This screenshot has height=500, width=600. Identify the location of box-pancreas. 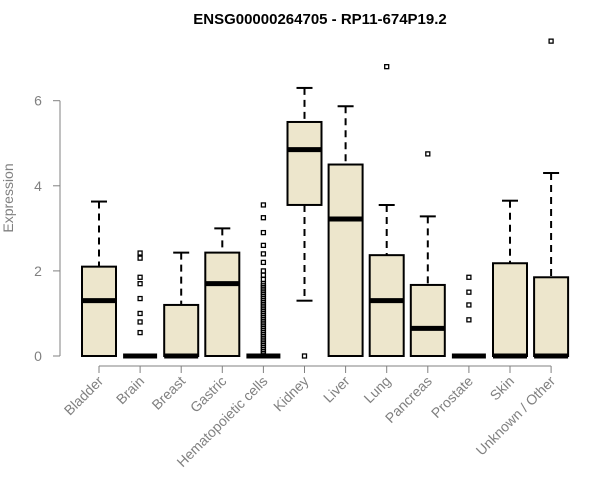
(427, 254).